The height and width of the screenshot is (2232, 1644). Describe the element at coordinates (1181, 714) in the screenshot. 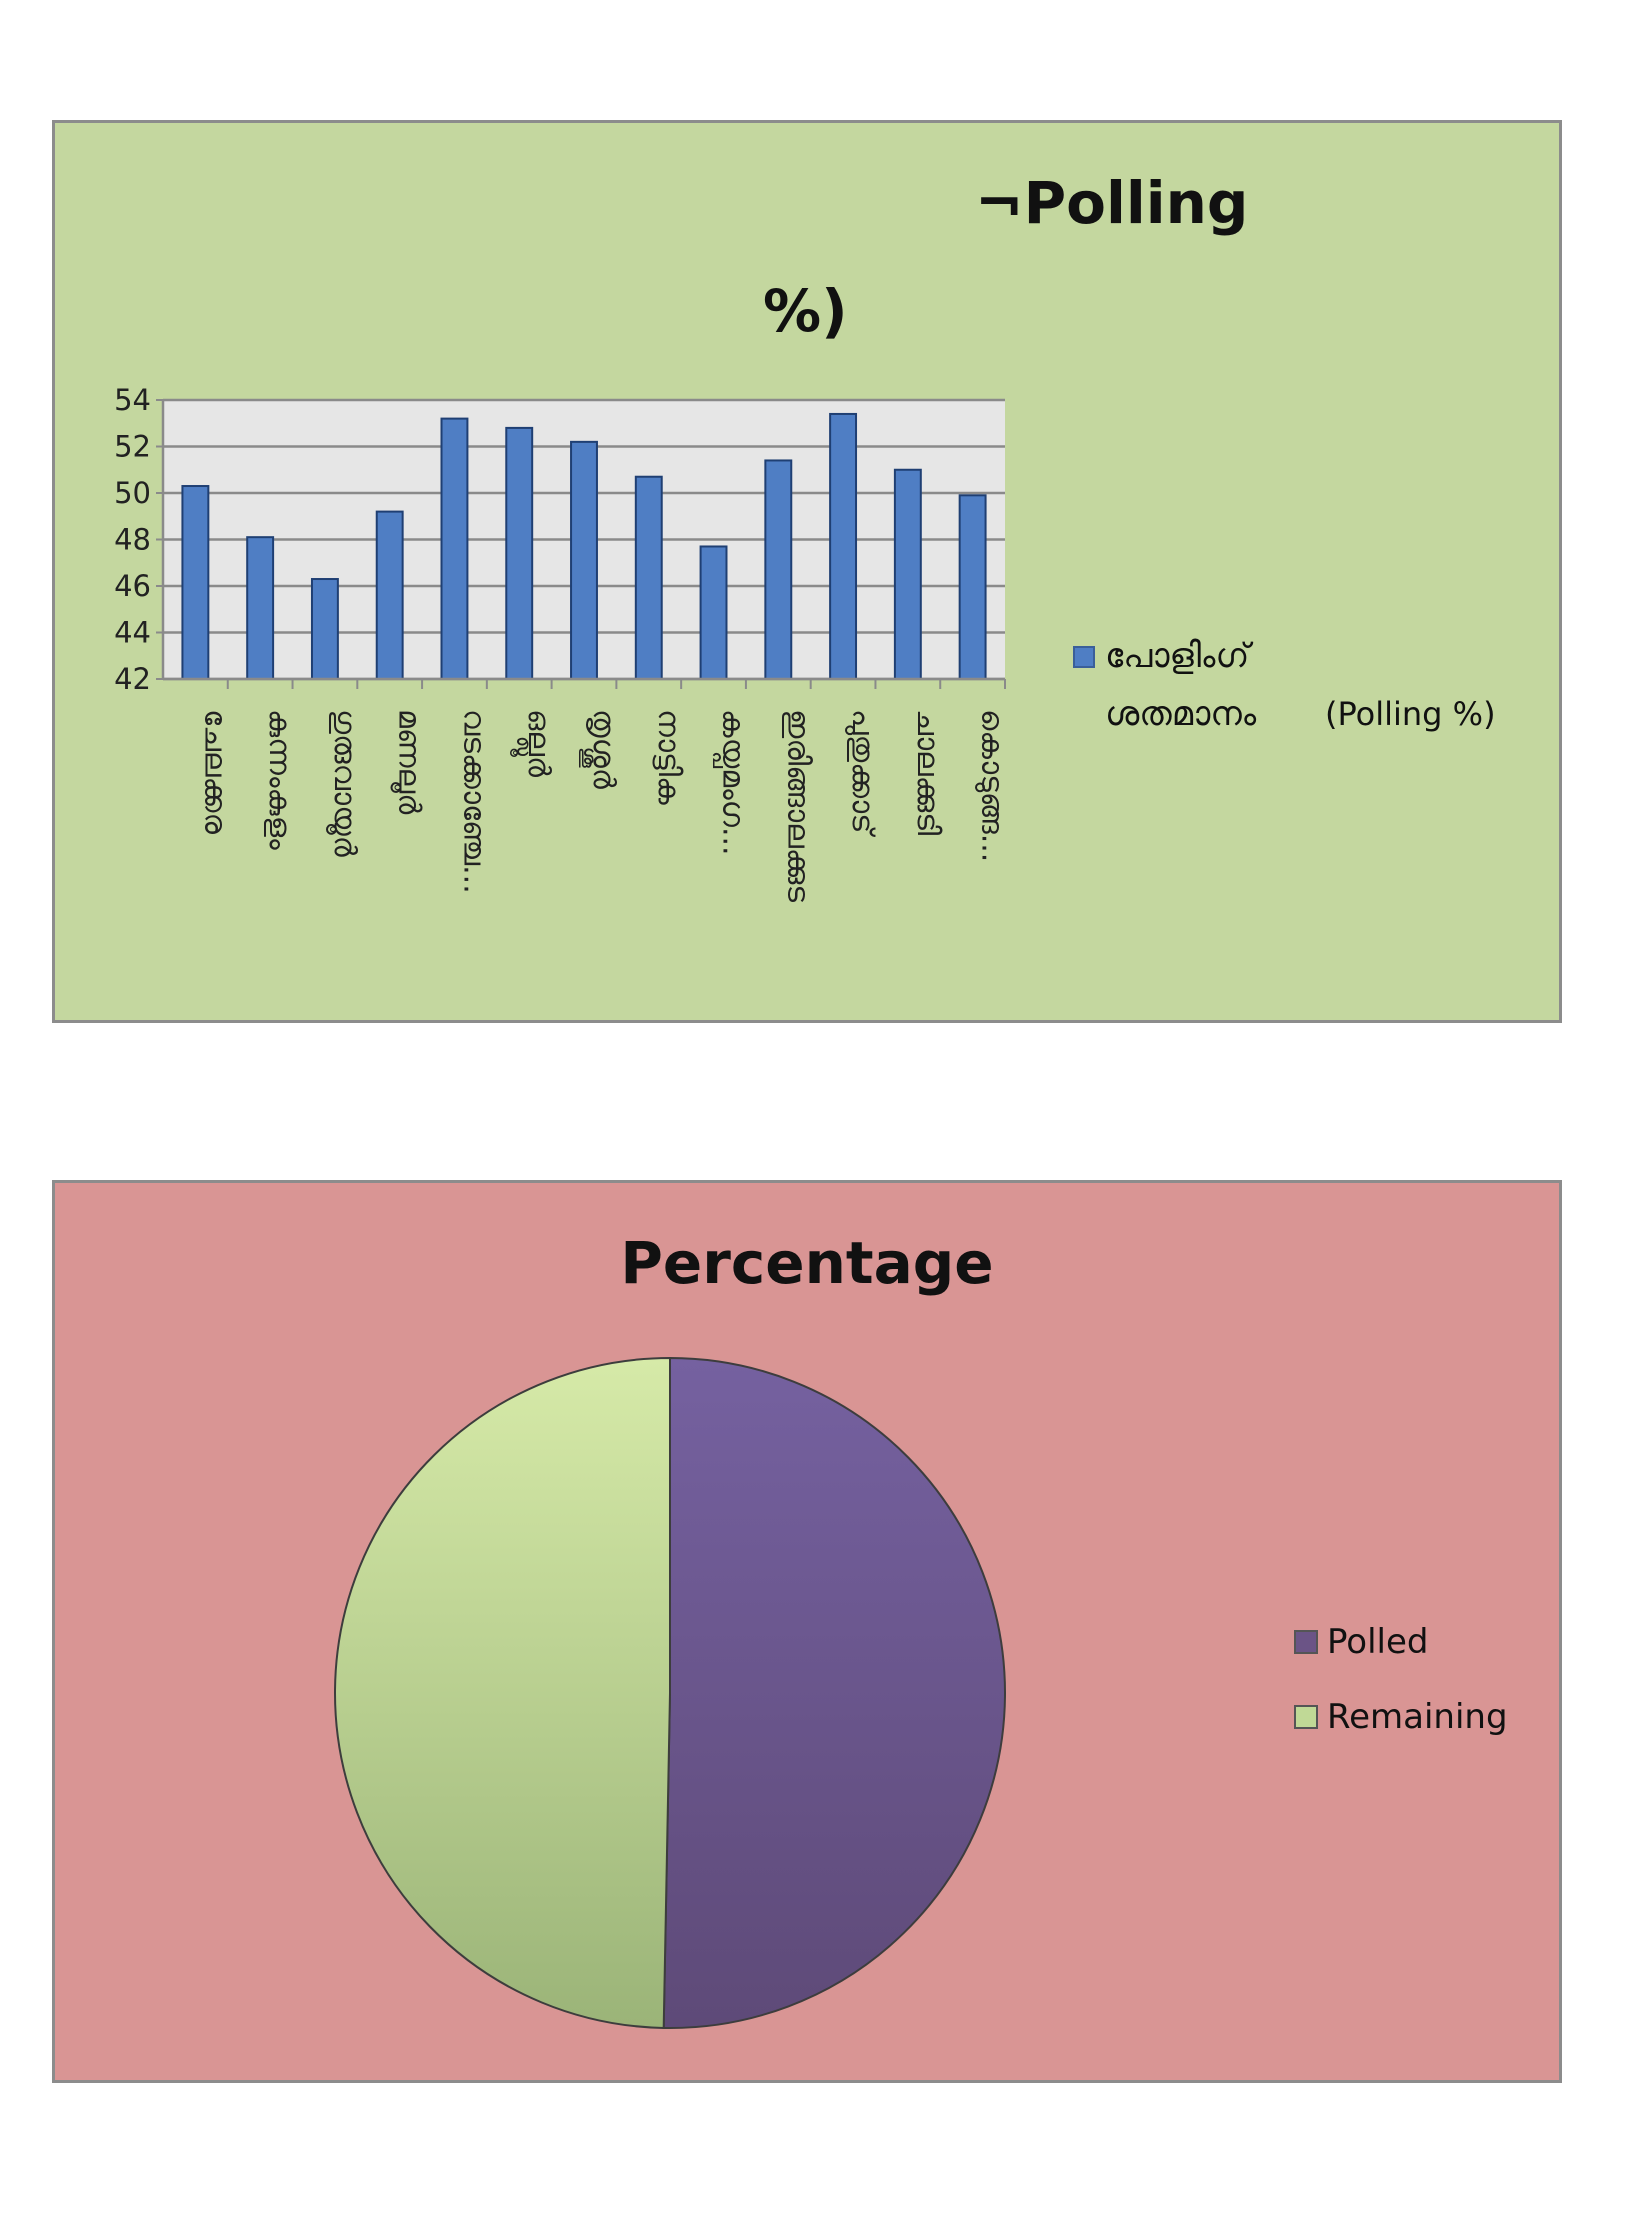

I see `legend-label-line2: ശതമാനം` at that location.